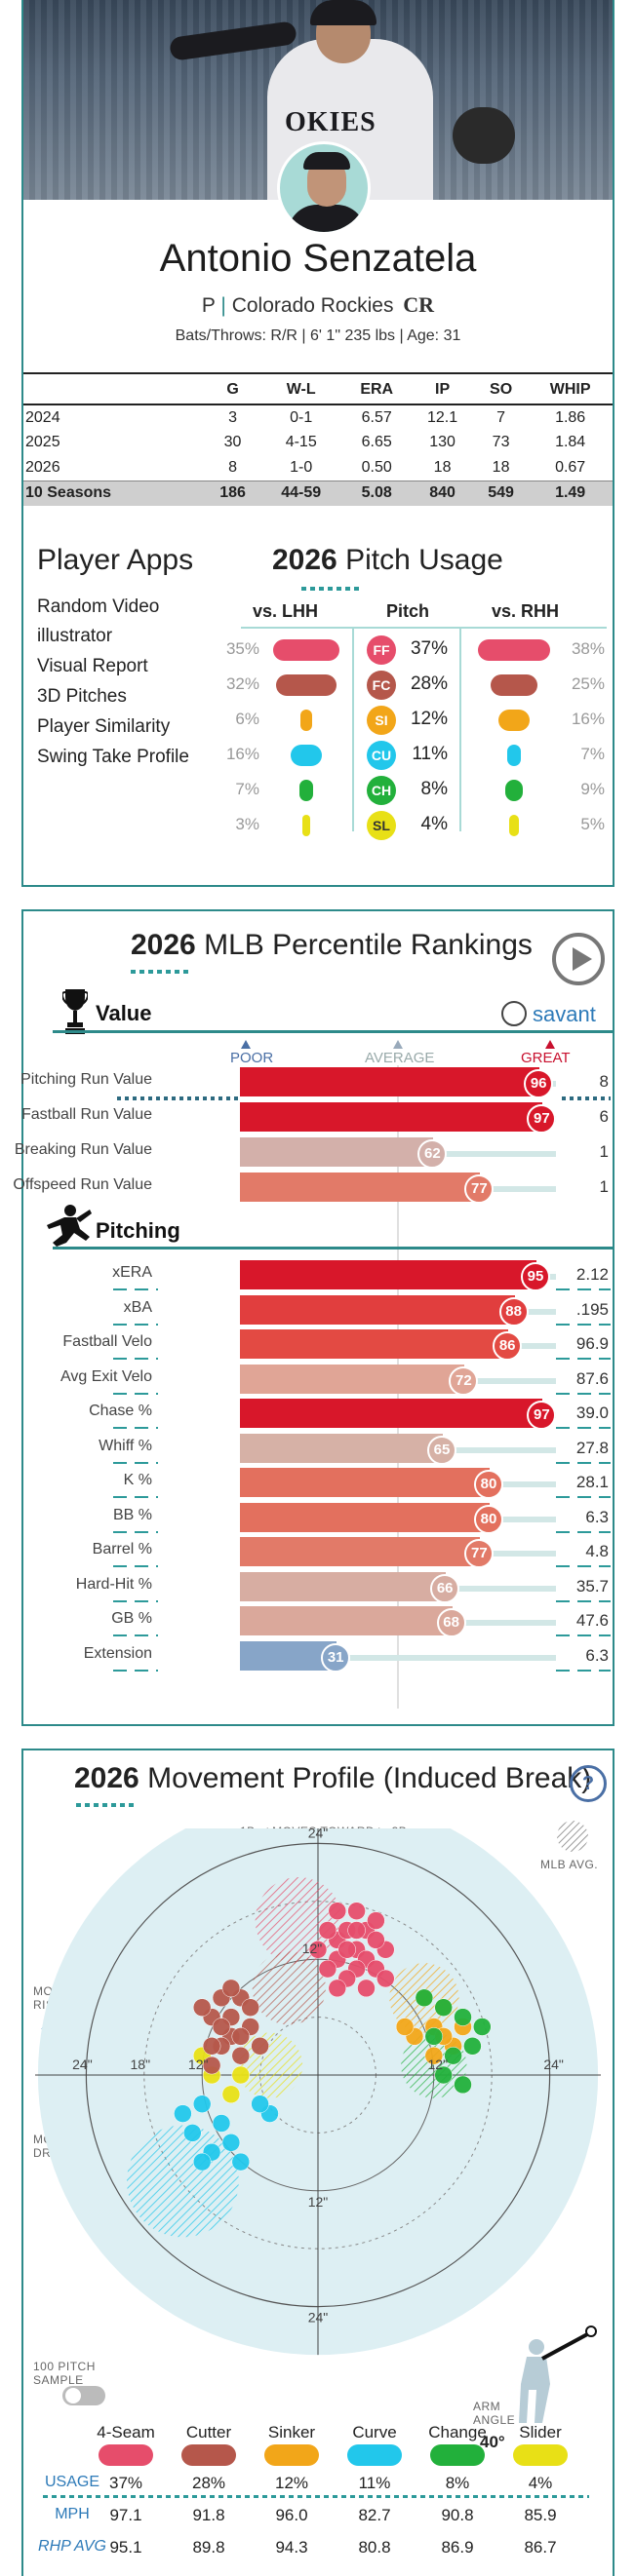 This screenshot has width=634, height=2576. What do you see at coordinates (381, 685) in the screenshot?
I see `pitch-code-badge: FC` at bounding box center [381, 685].